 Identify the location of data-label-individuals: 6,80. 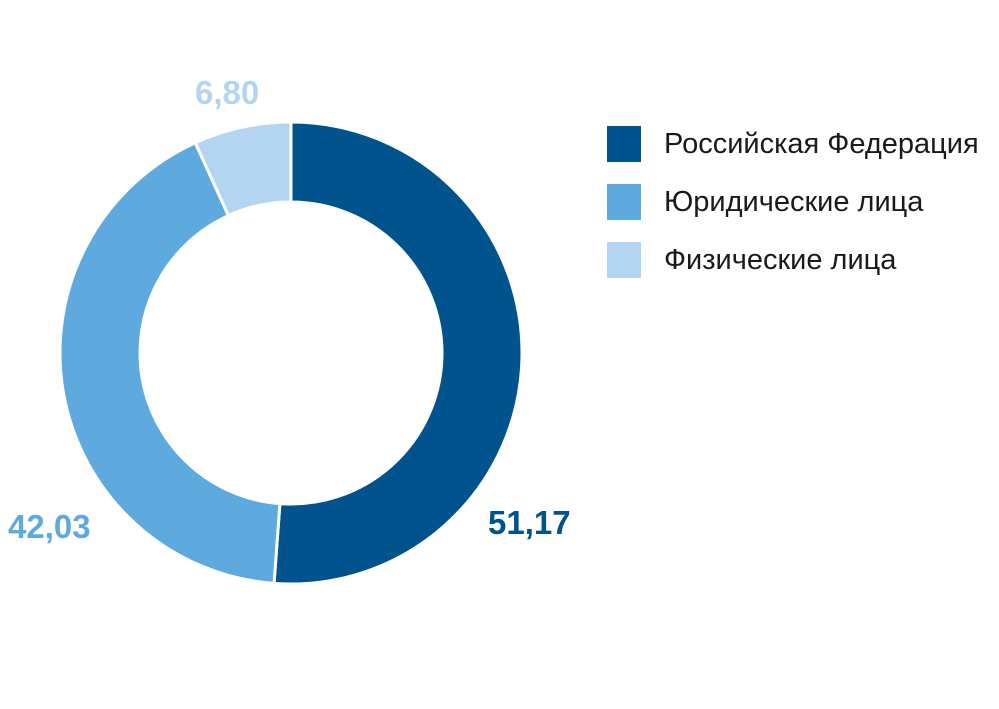
(227, 92).